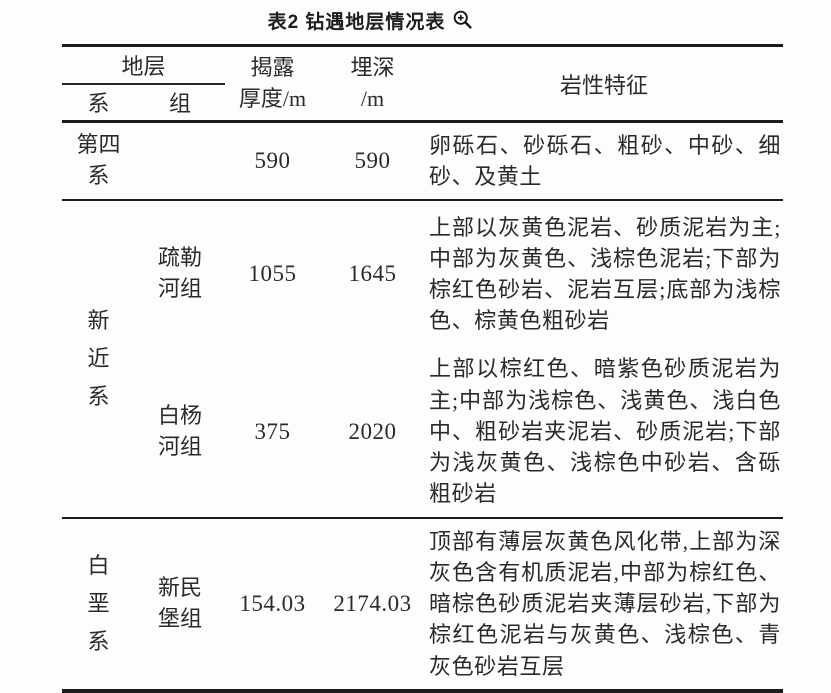 Image resolution: width=831 pixels, height=693 pixels. Describe the element at coordinates (356, 22) in the screenshot. I see `table-caption: 表2 钻遇地层情况表` at that location.